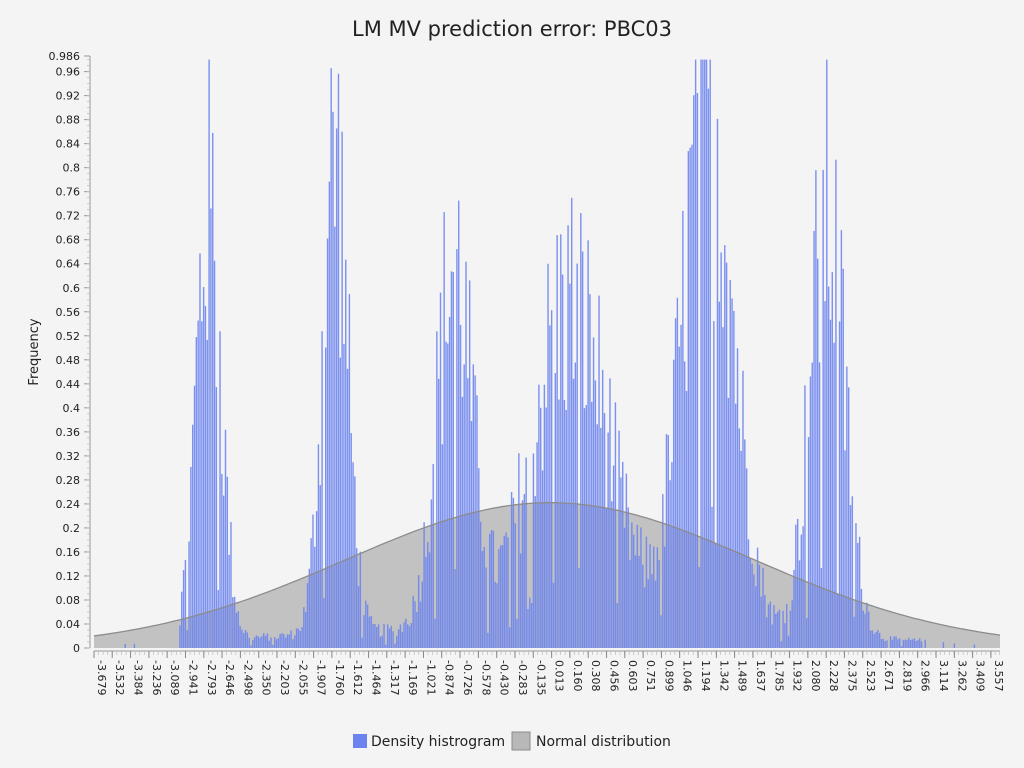 This screenshot has width=1024, height=768. I want to click on x-tick-label: -0.726, so click(467, 677).